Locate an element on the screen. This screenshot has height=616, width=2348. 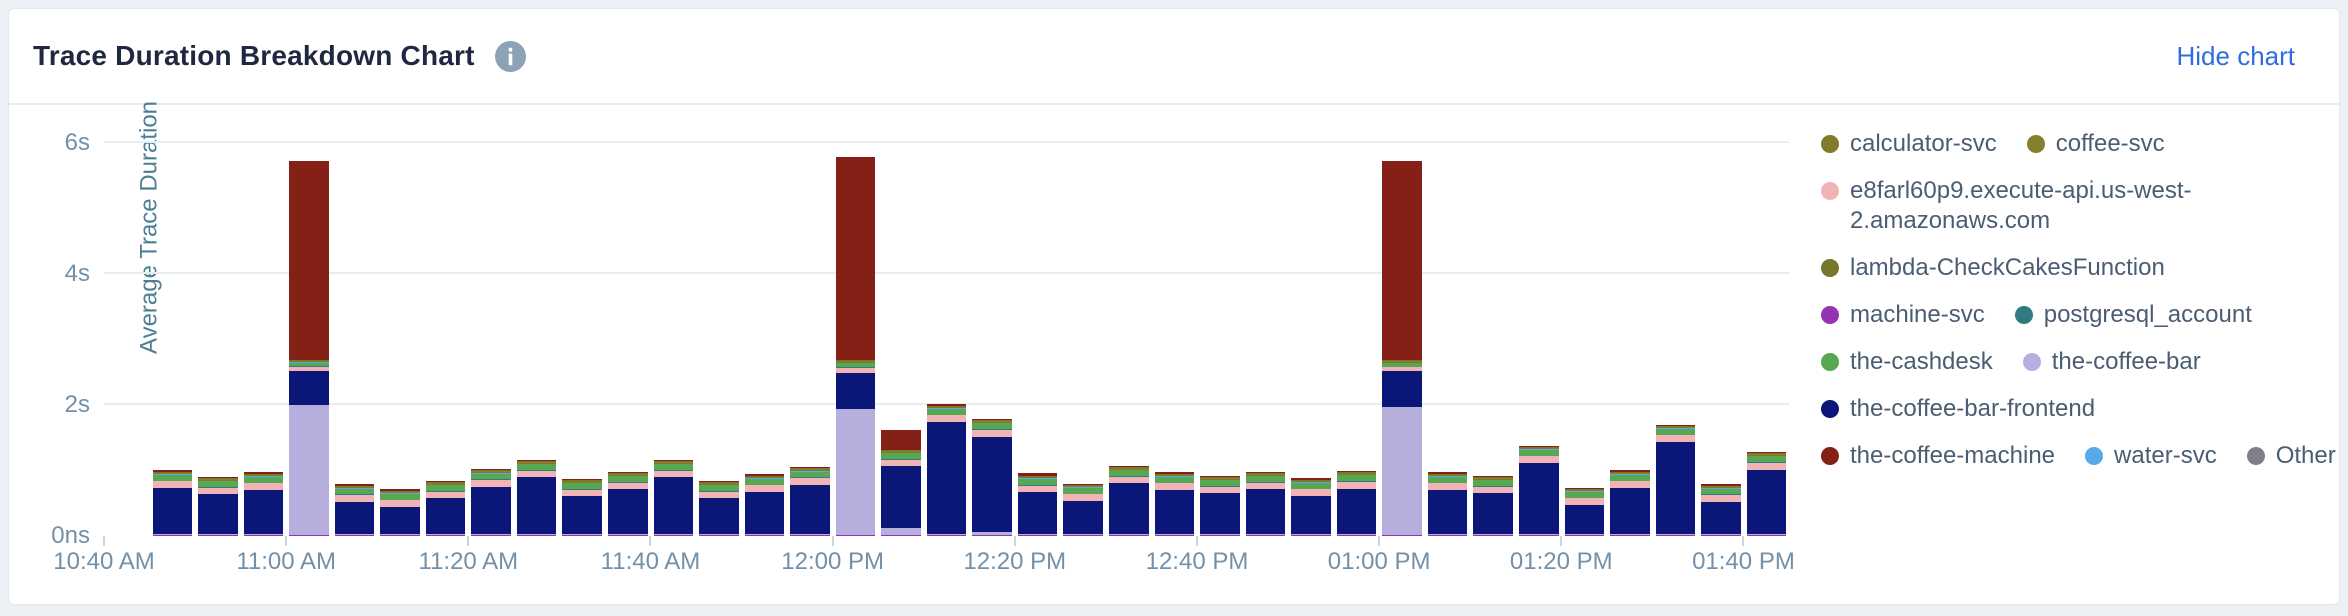
x-tick-label: 10:40 AM is located at coordinates (104, 561).